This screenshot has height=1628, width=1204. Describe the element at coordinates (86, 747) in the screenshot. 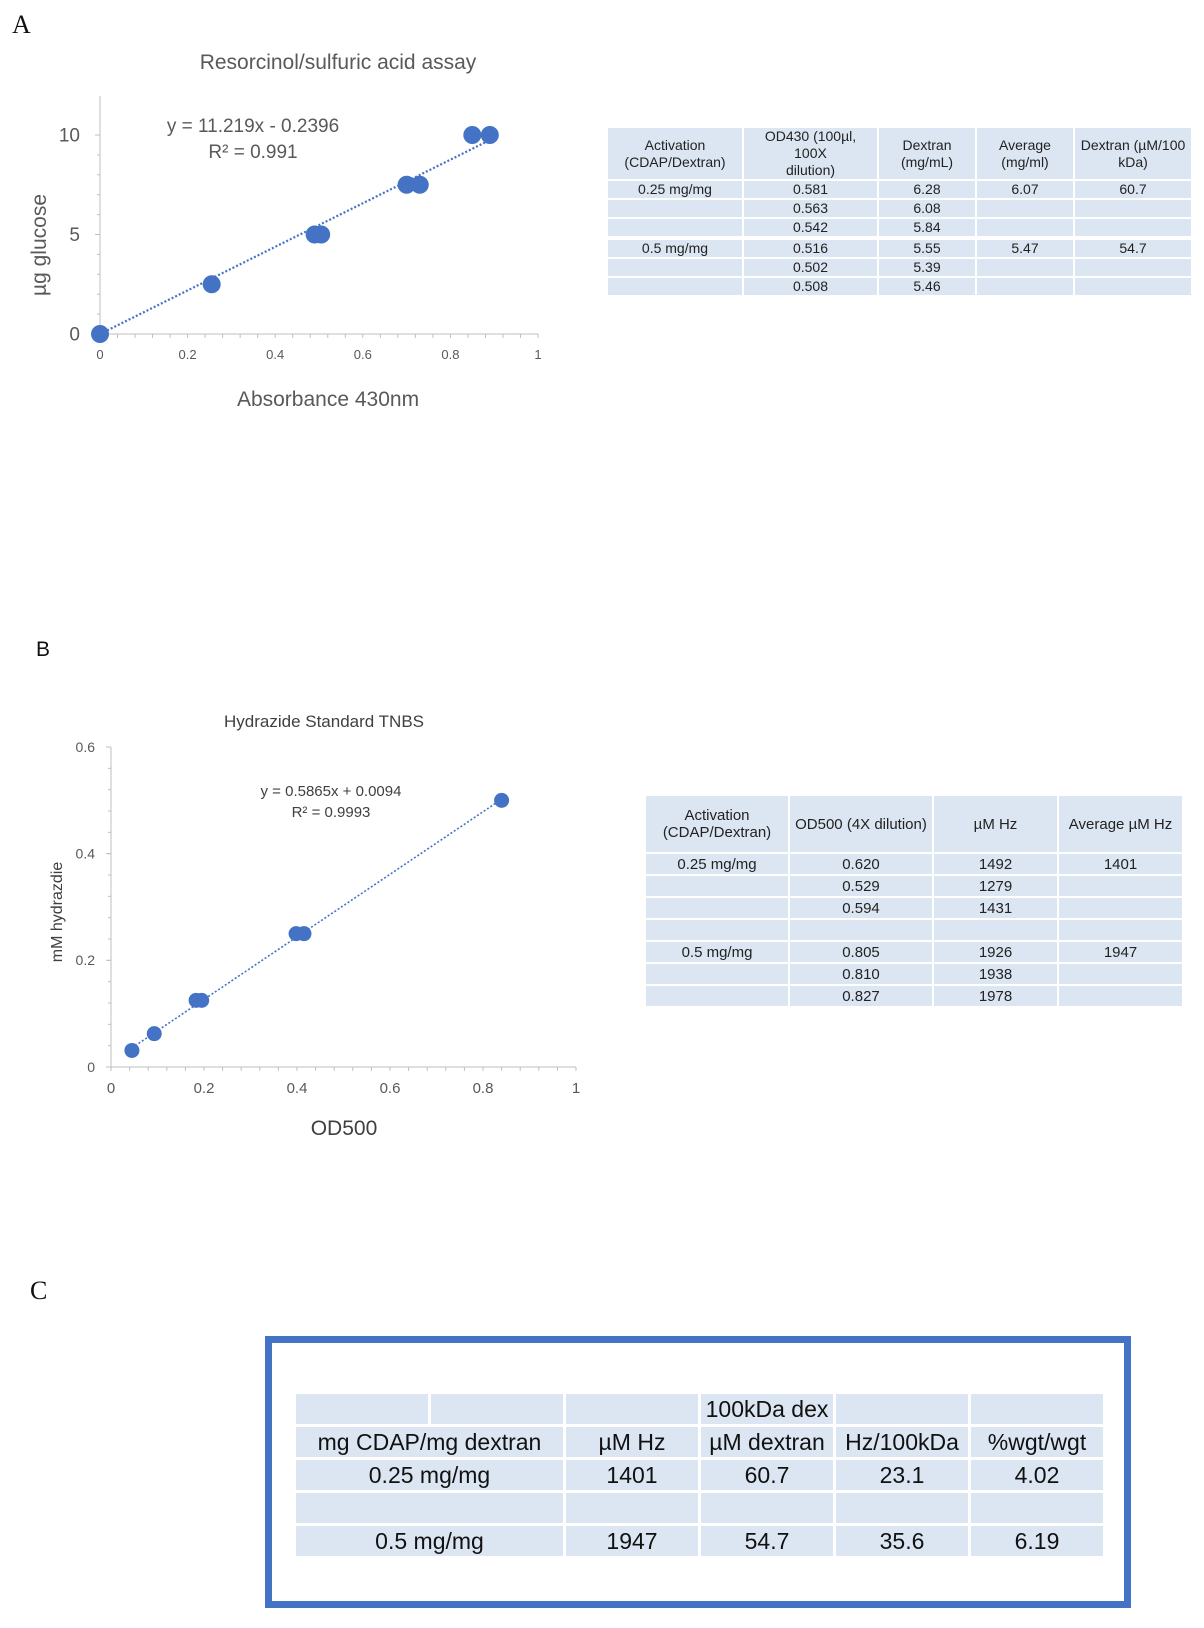

I see `chartB-y-tick-label: 0.6` at that location.